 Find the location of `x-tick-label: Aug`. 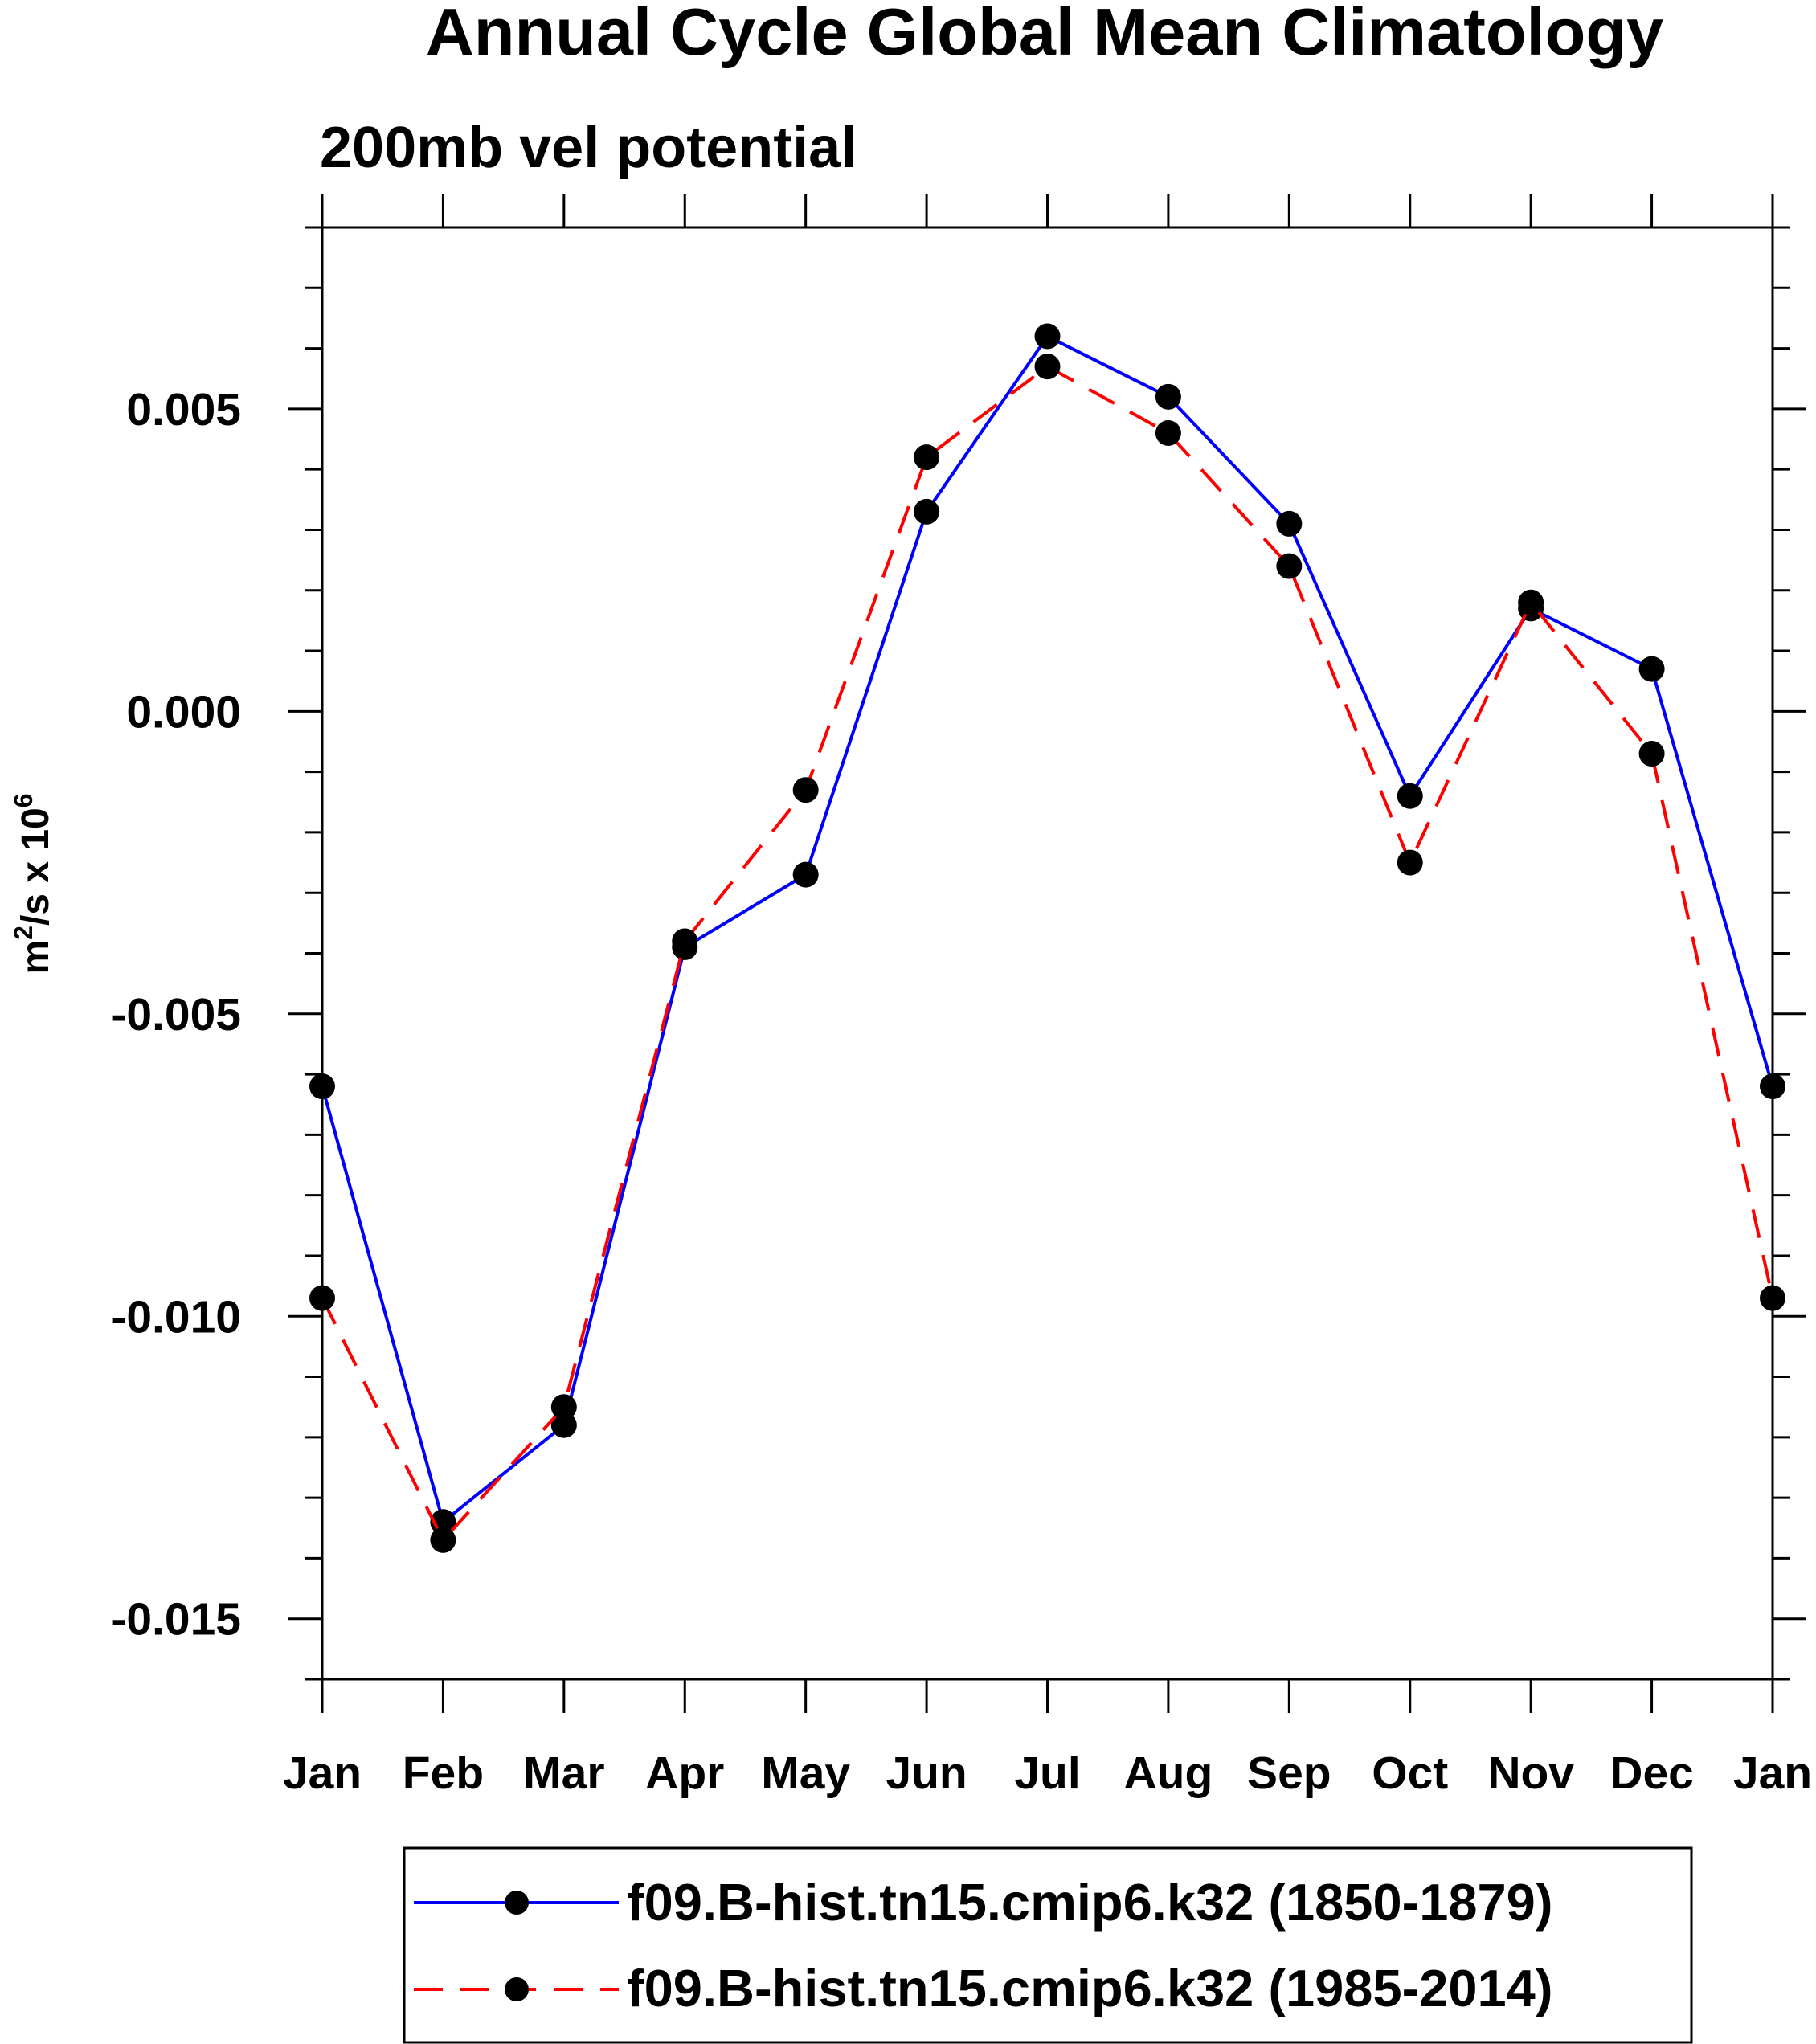

x-tick-label: Aug is located at coordinates (1168, 1773).